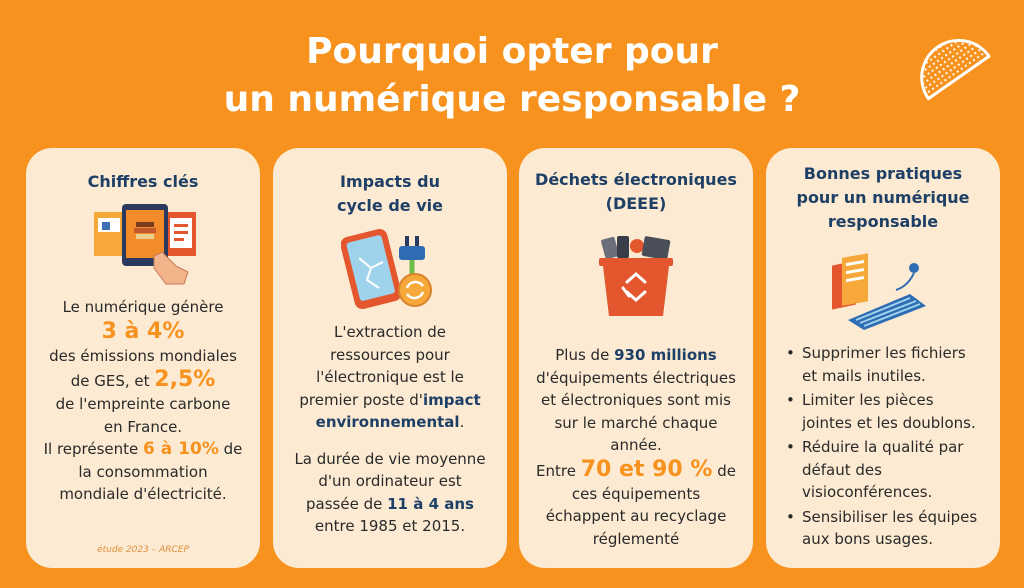 The width and height of the screenshot is (1024, 588). Describe the element at coordinates (879, 291) in the screenshot. I see `folders-keyboard-icon` at that location.